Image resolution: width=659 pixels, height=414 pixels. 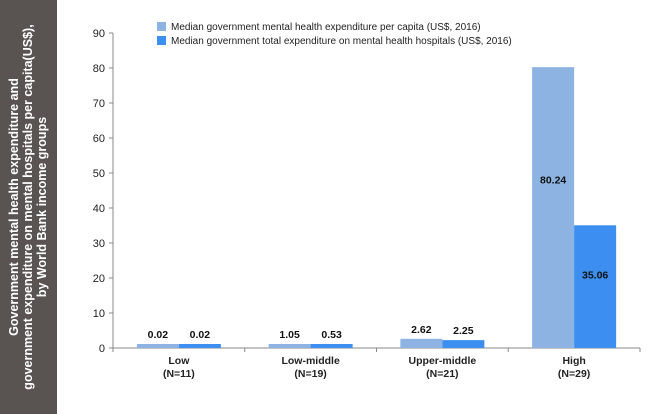 What do you see at coordinates (421, 330) in the screenshot?
I see `data-label: 2.62` at bounding box center [421, 330].